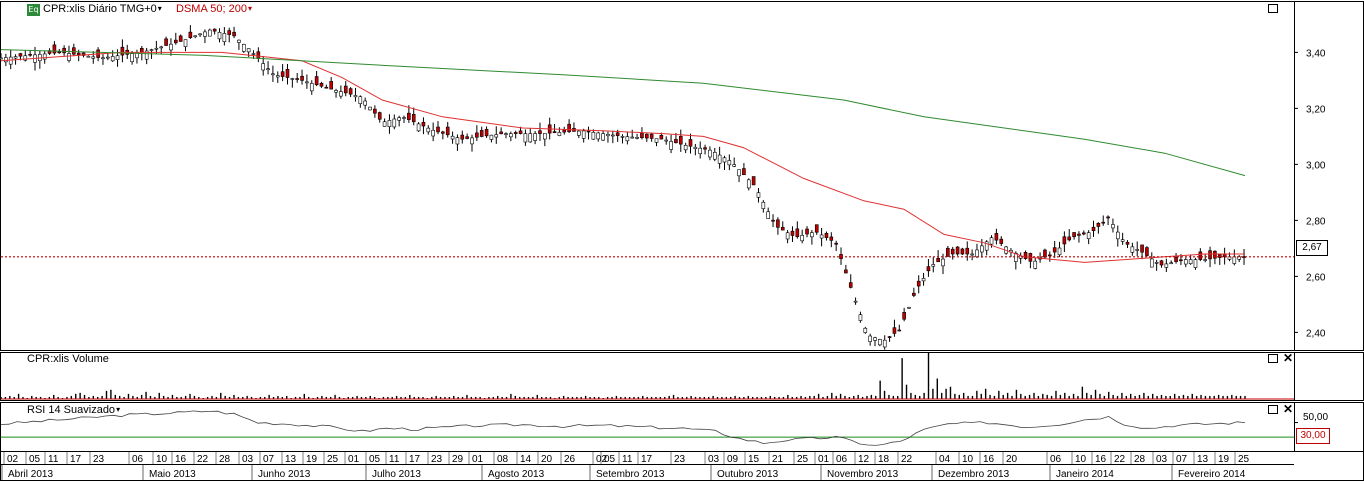 This screenshot has width=1364, height=484. Describe the element at coordinates (33, 10) in the screenshot. I see `symbol-badge: Eq` at that location.